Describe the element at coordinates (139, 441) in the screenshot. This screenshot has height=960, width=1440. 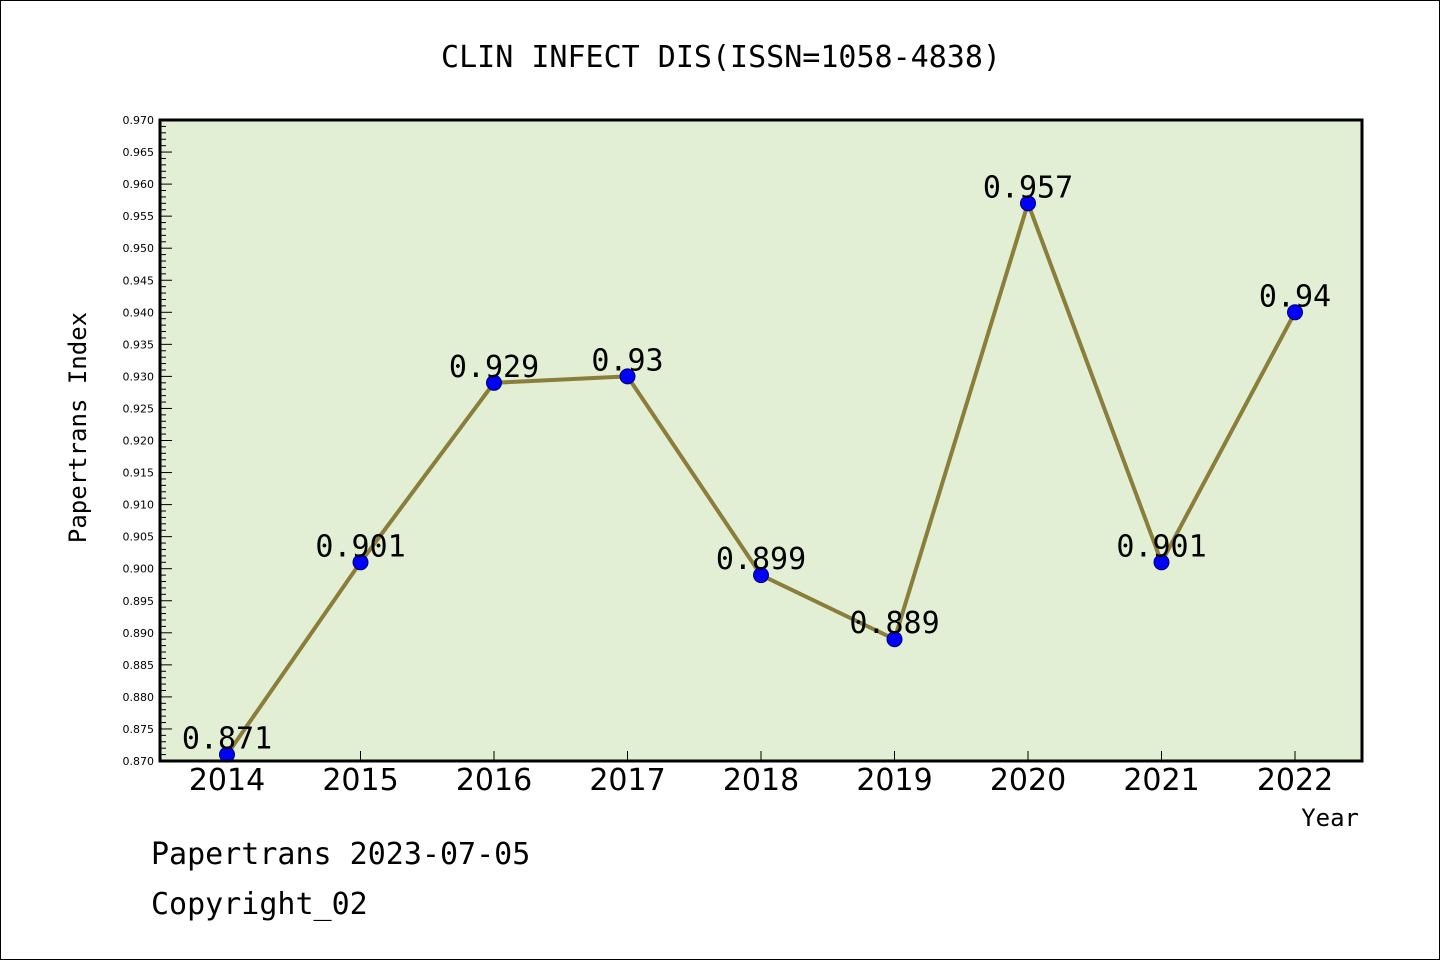
I see `y-tick-label: 0.920` at that location.